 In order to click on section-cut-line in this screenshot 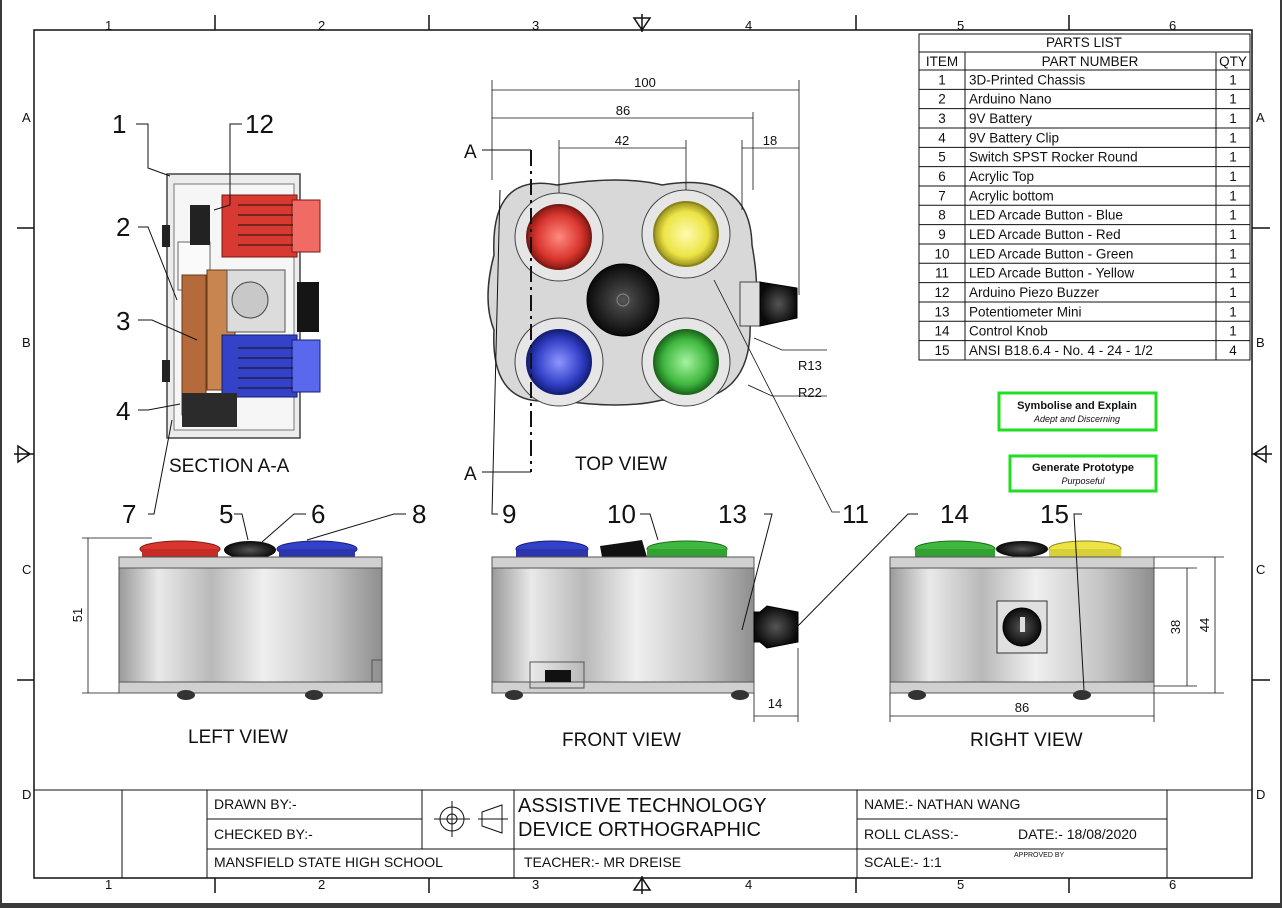, I will do `click(507, 311)`.